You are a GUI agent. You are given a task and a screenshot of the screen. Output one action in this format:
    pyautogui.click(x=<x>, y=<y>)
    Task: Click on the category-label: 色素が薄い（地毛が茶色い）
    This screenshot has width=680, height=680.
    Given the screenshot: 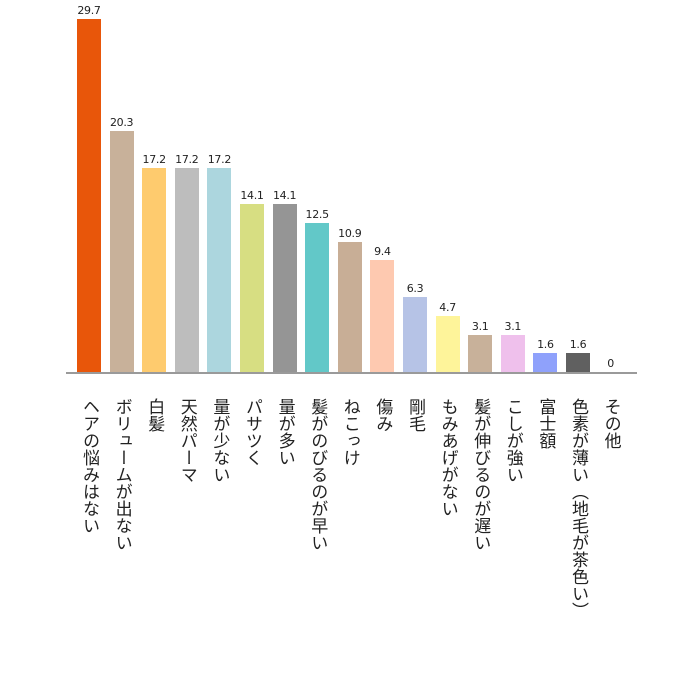 What is the action you would take?
    pyautogui.click(x=578, y=508)
    